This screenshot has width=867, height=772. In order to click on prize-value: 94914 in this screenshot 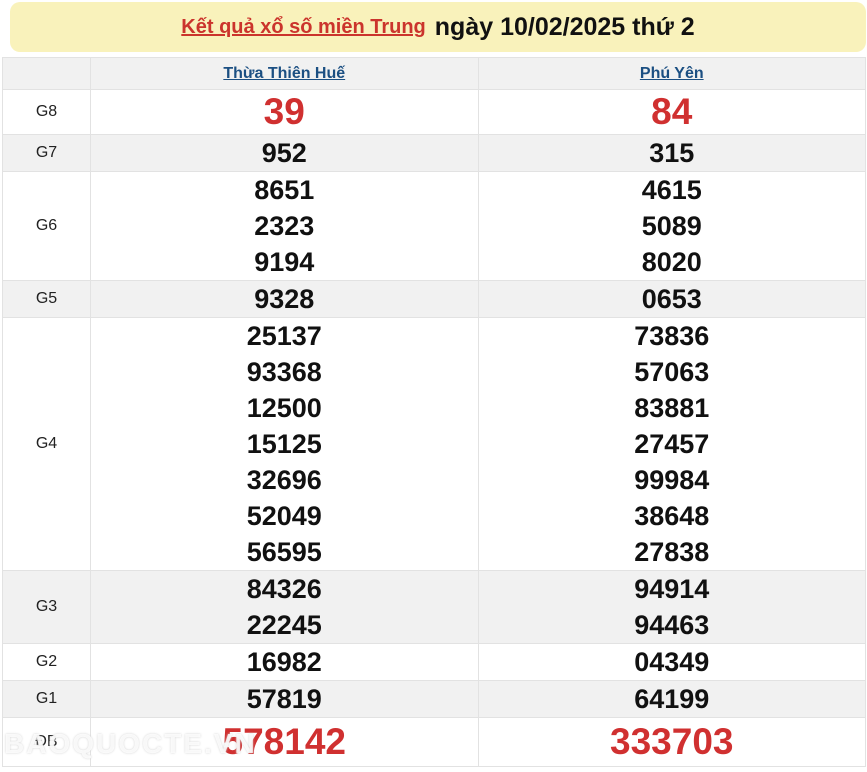, I will do `click(672, 589)`.